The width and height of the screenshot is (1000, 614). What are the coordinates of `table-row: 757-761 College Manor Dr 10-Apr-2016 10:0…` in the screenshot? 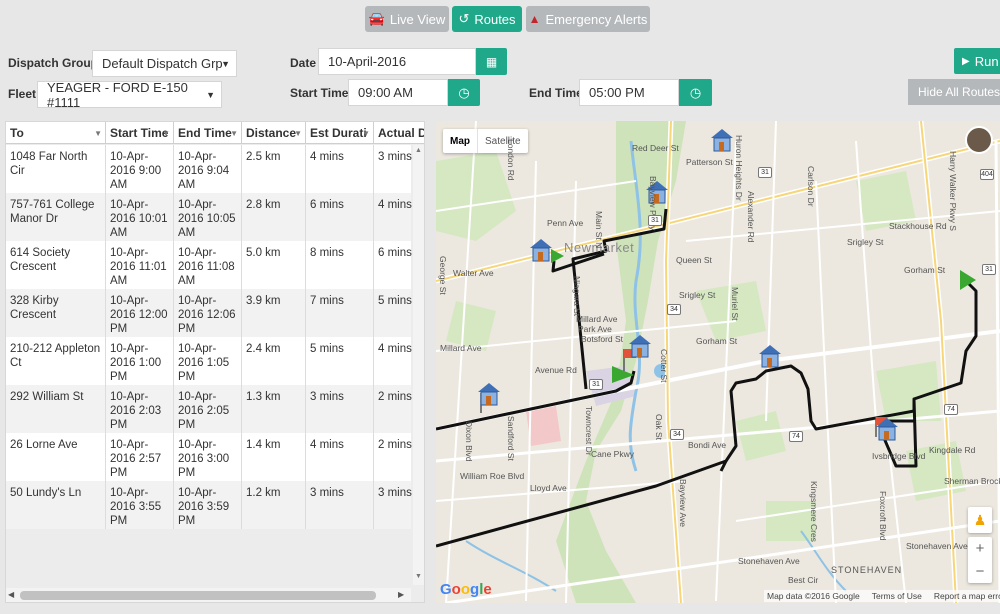 It's located at (209, 217).